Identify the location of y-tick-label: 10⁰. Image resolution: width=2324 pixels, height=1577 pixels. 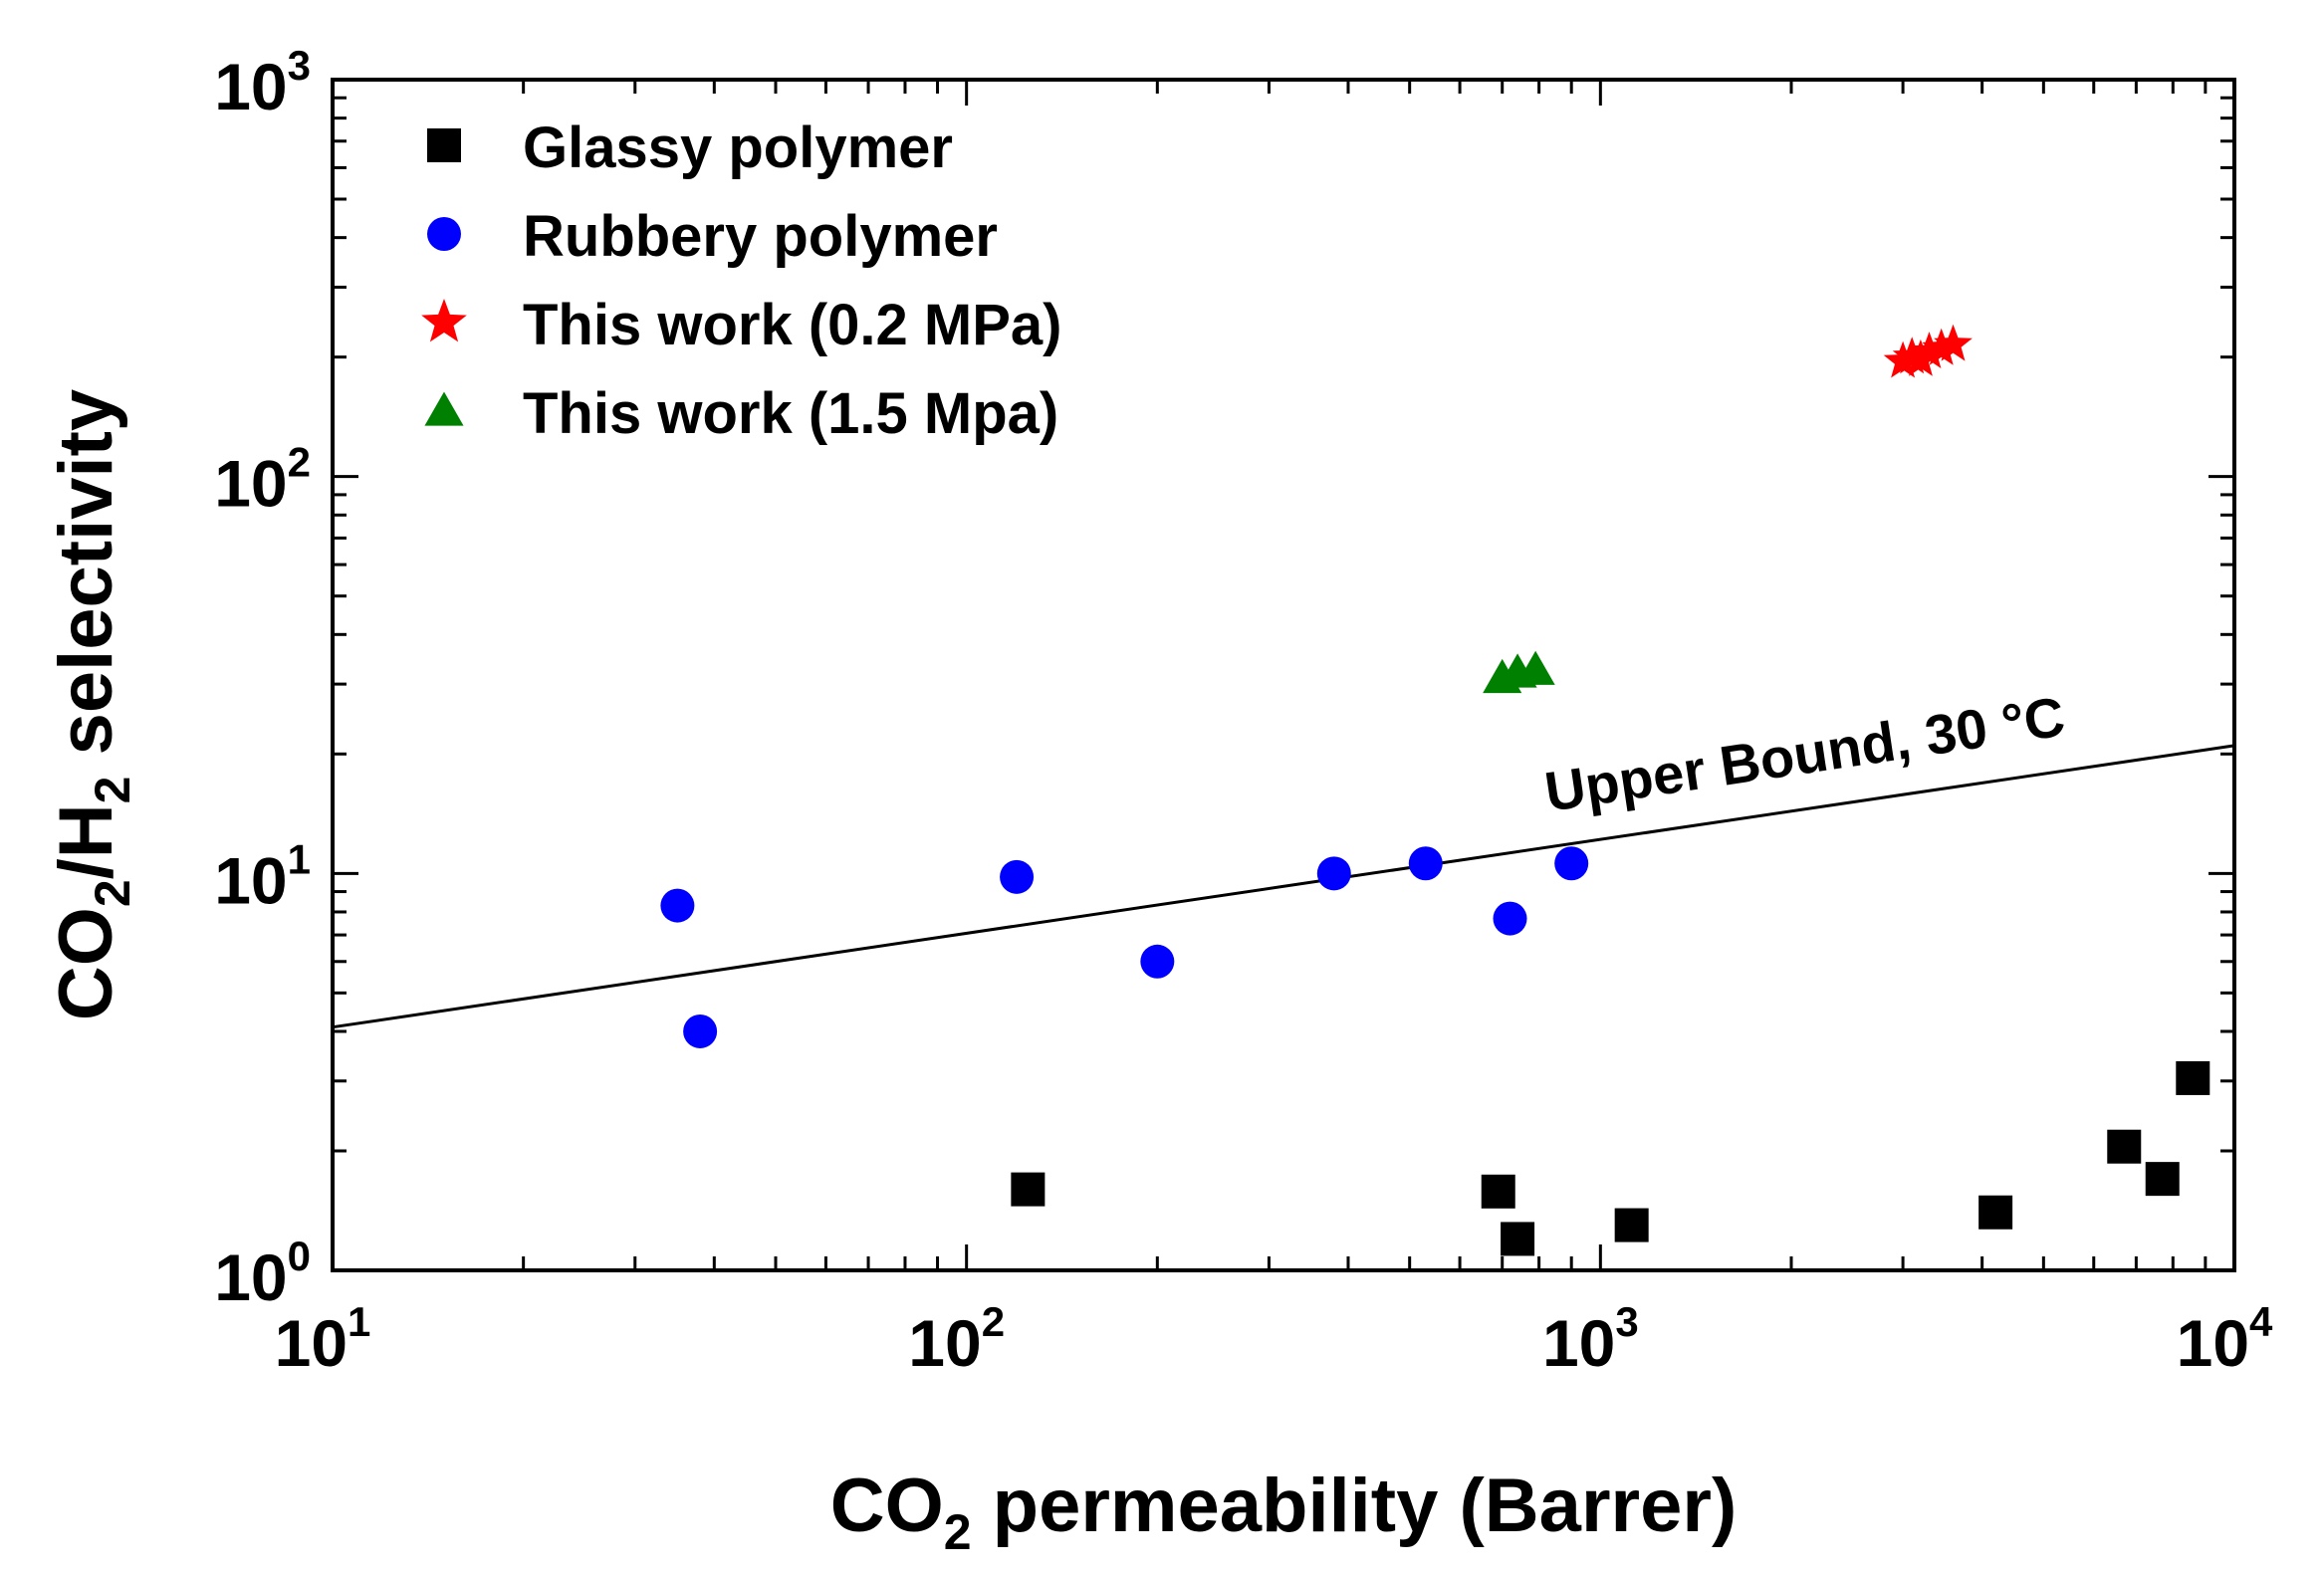
(262, 1273).